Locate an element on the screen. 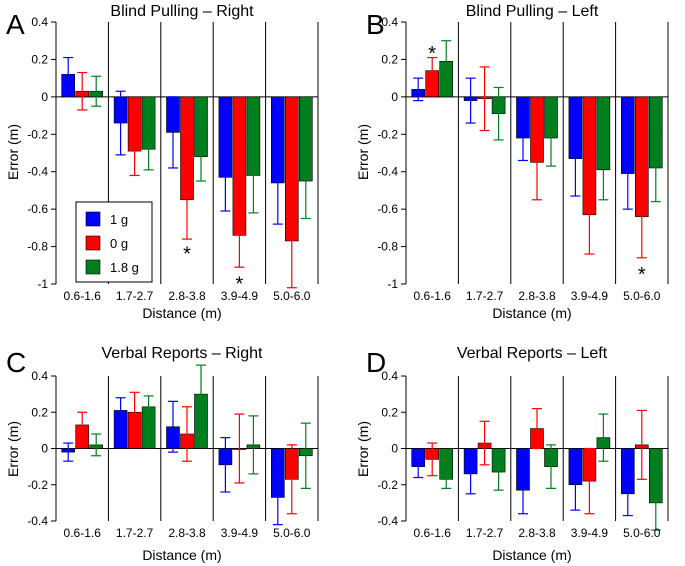 This screenshot has width=685, height=566. panel-d-xlabel: Distance (m) is located at coordinates (531, 555).